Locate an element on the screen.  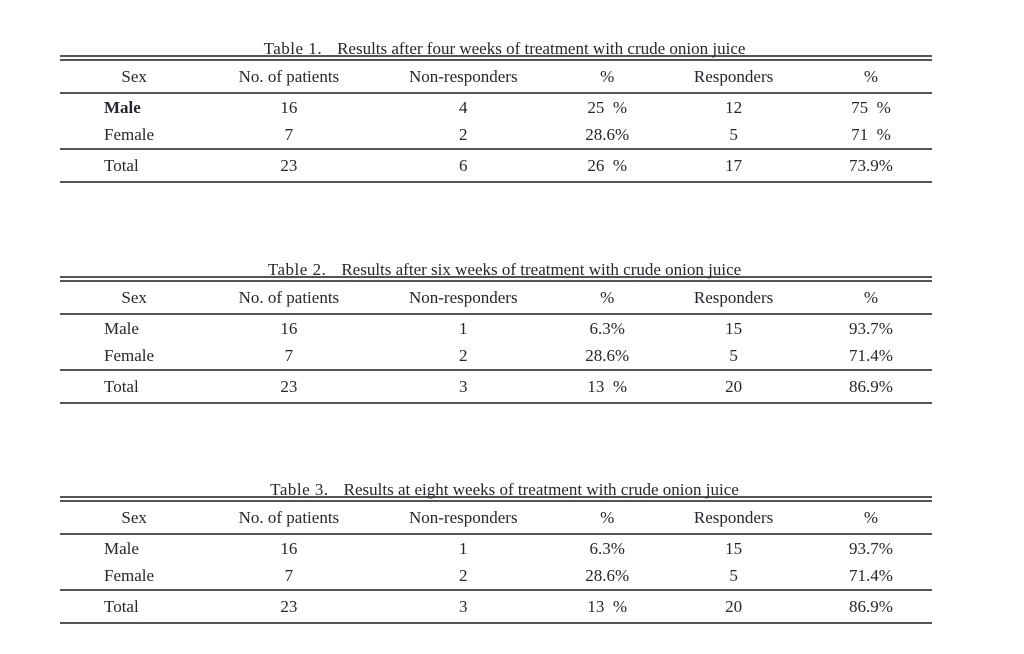
table-row: Male 16 4 25 % 12 75 % is located at coordinates (496, 107).